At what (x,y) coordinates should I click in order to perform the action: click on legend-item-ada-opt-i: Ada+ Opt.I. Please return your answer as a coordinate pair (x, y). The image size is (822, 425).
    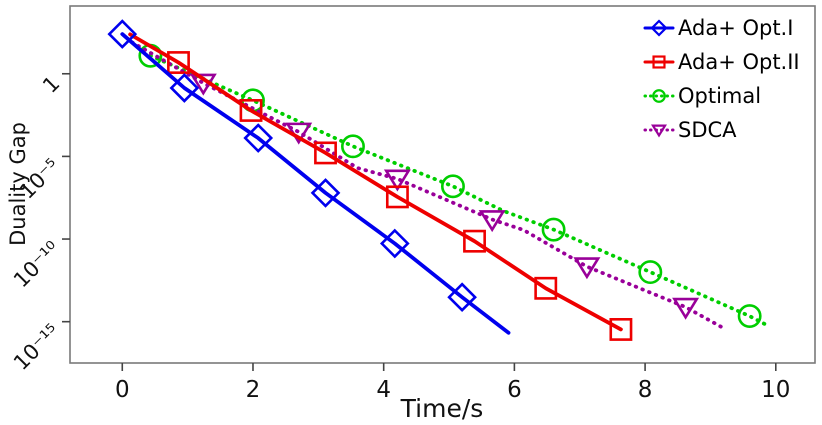
    Looking at the image, I should click on (721, 28).